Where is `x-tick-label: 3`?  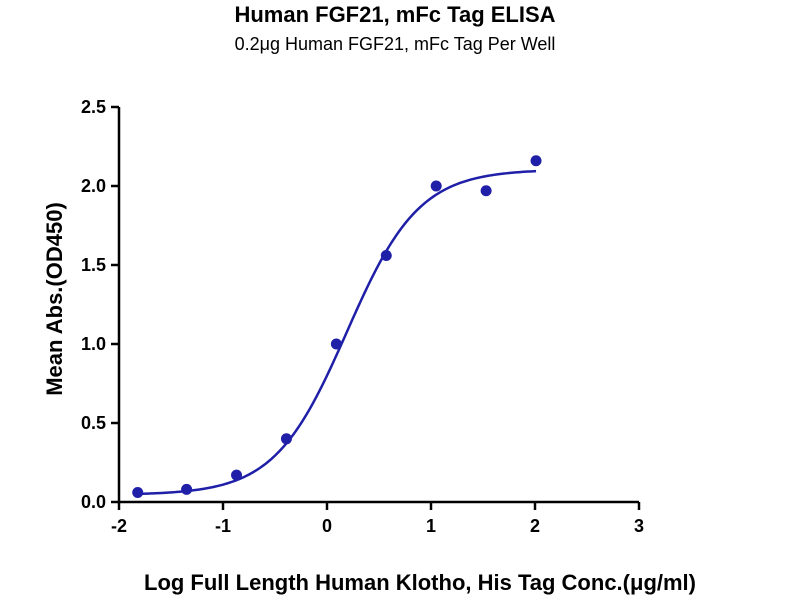
x-tick-label: 3 is located at coordinates (639, 526).